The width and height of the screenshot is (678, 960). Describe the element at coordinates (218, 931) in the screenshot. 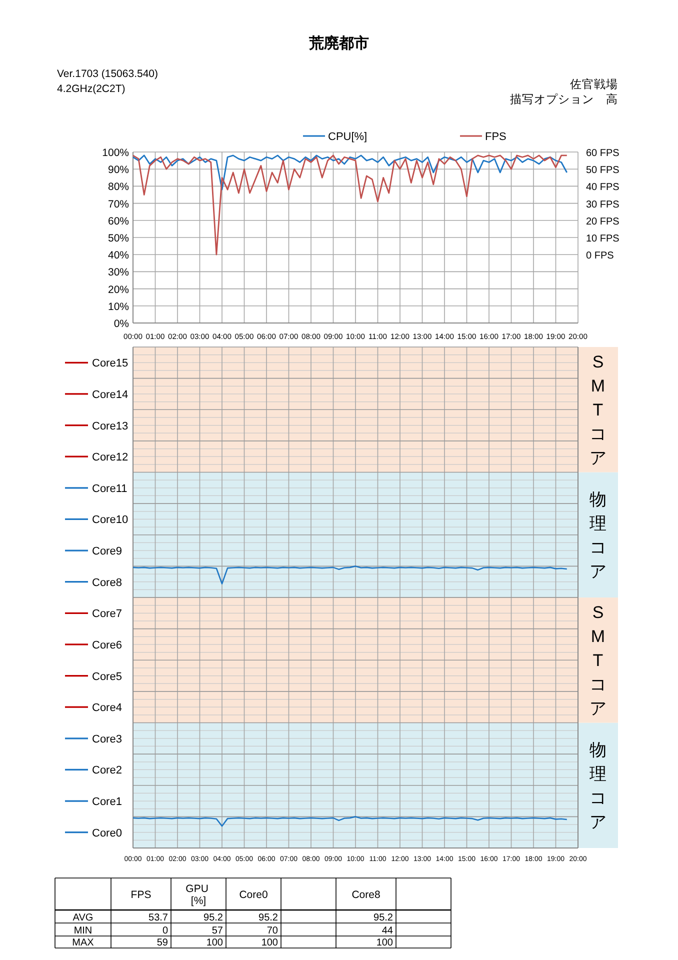

I see `data-label: 57` at that location.